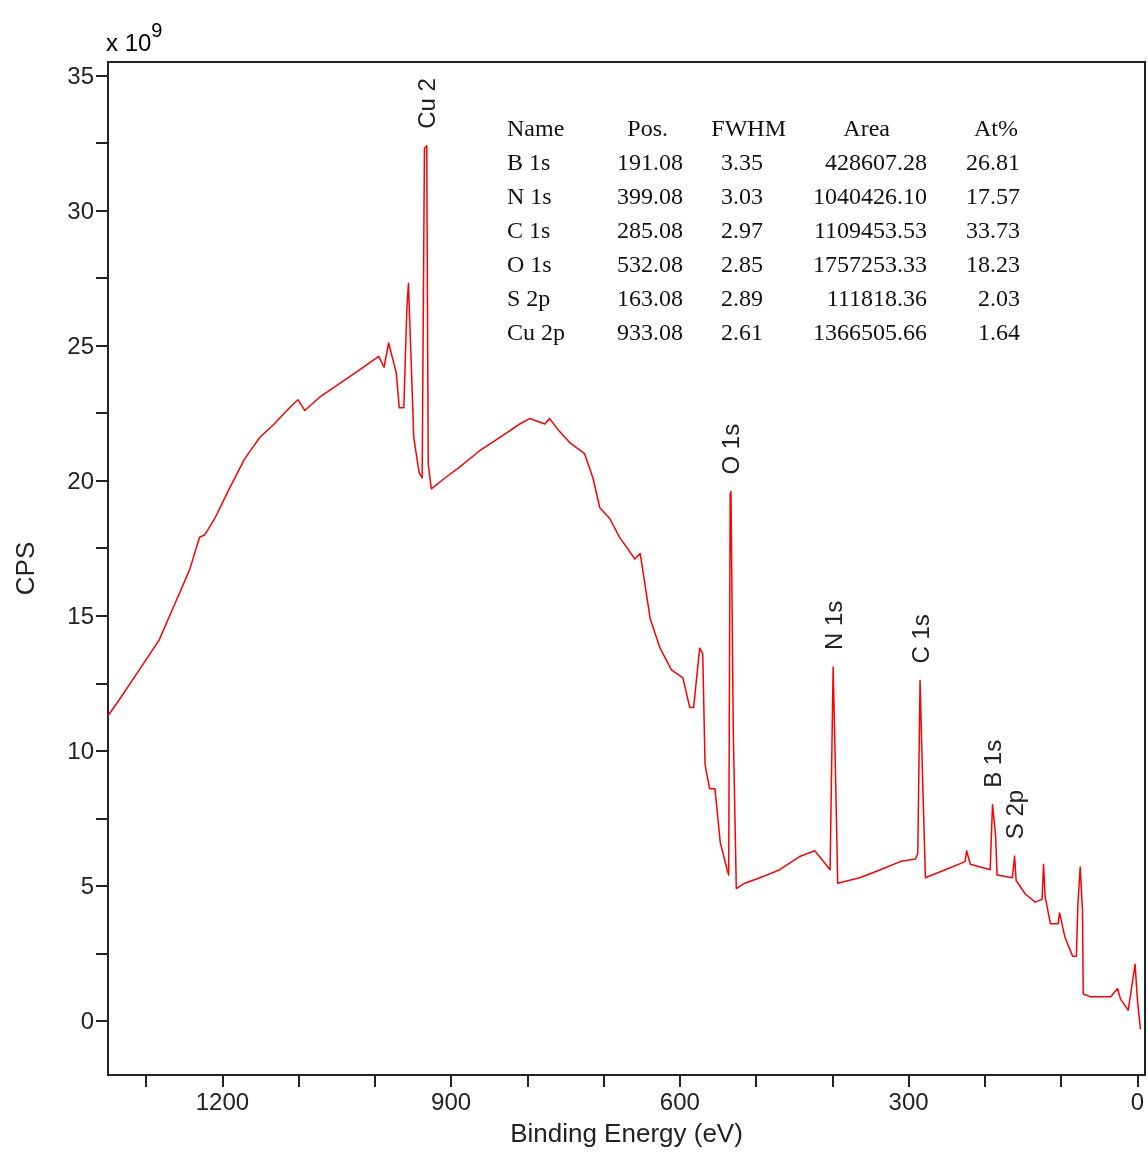 This screenshot has height=1166, width=1148. Describe the element at coordinates (876, 298) in the screenshot. I see `annotation: 111818.36` at that location.